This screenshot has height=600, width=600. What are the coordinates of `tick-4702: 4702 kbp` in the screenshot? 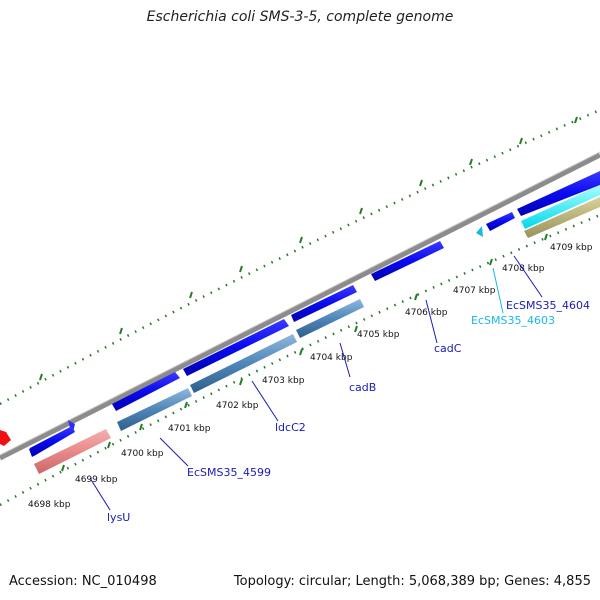 It's located at (237, 406).